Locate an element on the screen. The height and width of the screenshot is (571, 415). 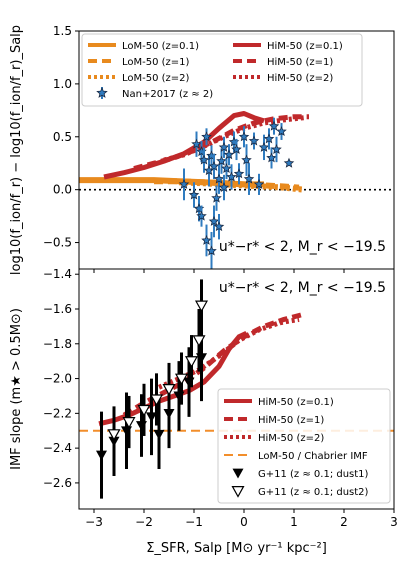
legend-label: LoM-50 (z=2) is located at coordinates (156, 78).